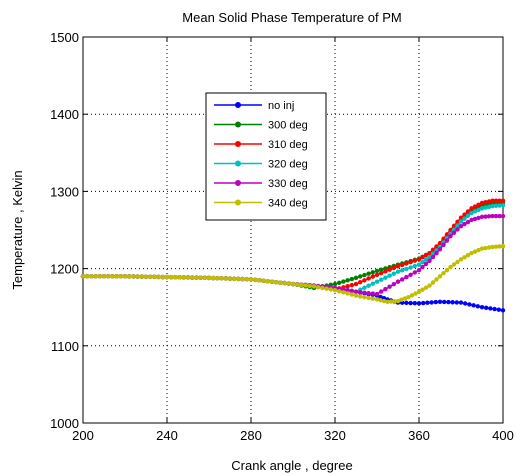  Describe the element at coordinates (288, 204) in the screenshot. I see `legend-label: 340 deg` at that location.